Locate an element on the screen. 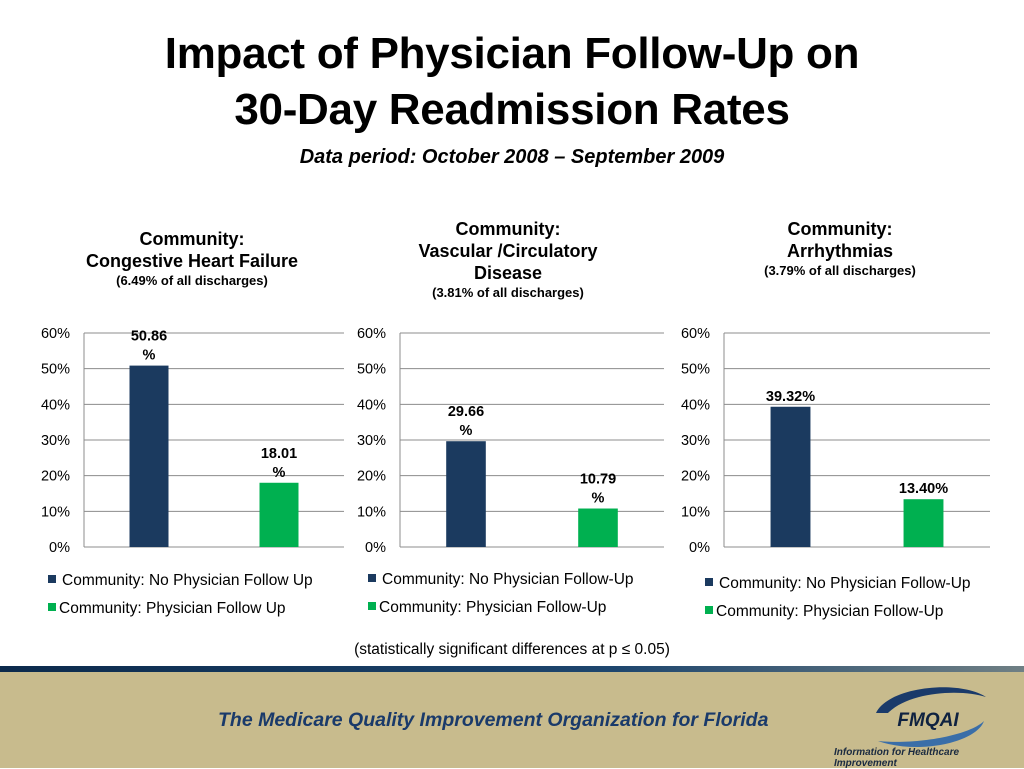  data-label: 39.32% is located at coordinates (790, 397).